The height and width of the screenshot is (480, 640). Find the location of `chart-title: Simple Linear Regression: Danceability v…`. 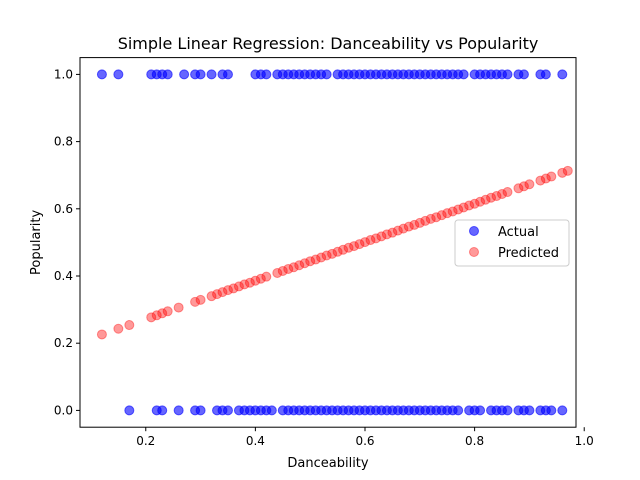

chart-title: Simple Linear Regression: Danceability v… is located at coordinates (328, 43).